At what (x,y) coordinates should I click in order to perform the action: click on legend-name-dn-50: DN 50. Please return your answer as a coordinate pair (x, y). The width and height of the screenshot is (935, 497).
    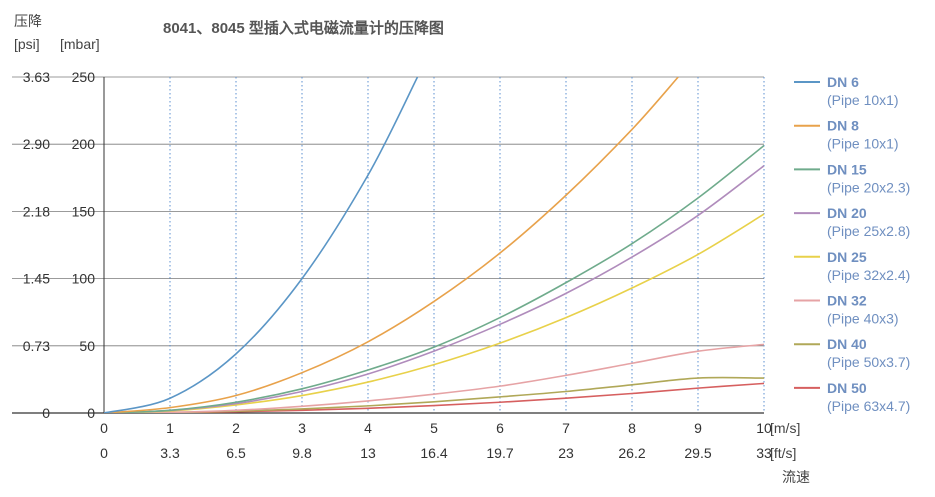
    Looking at the image, I should click on (847, 388).